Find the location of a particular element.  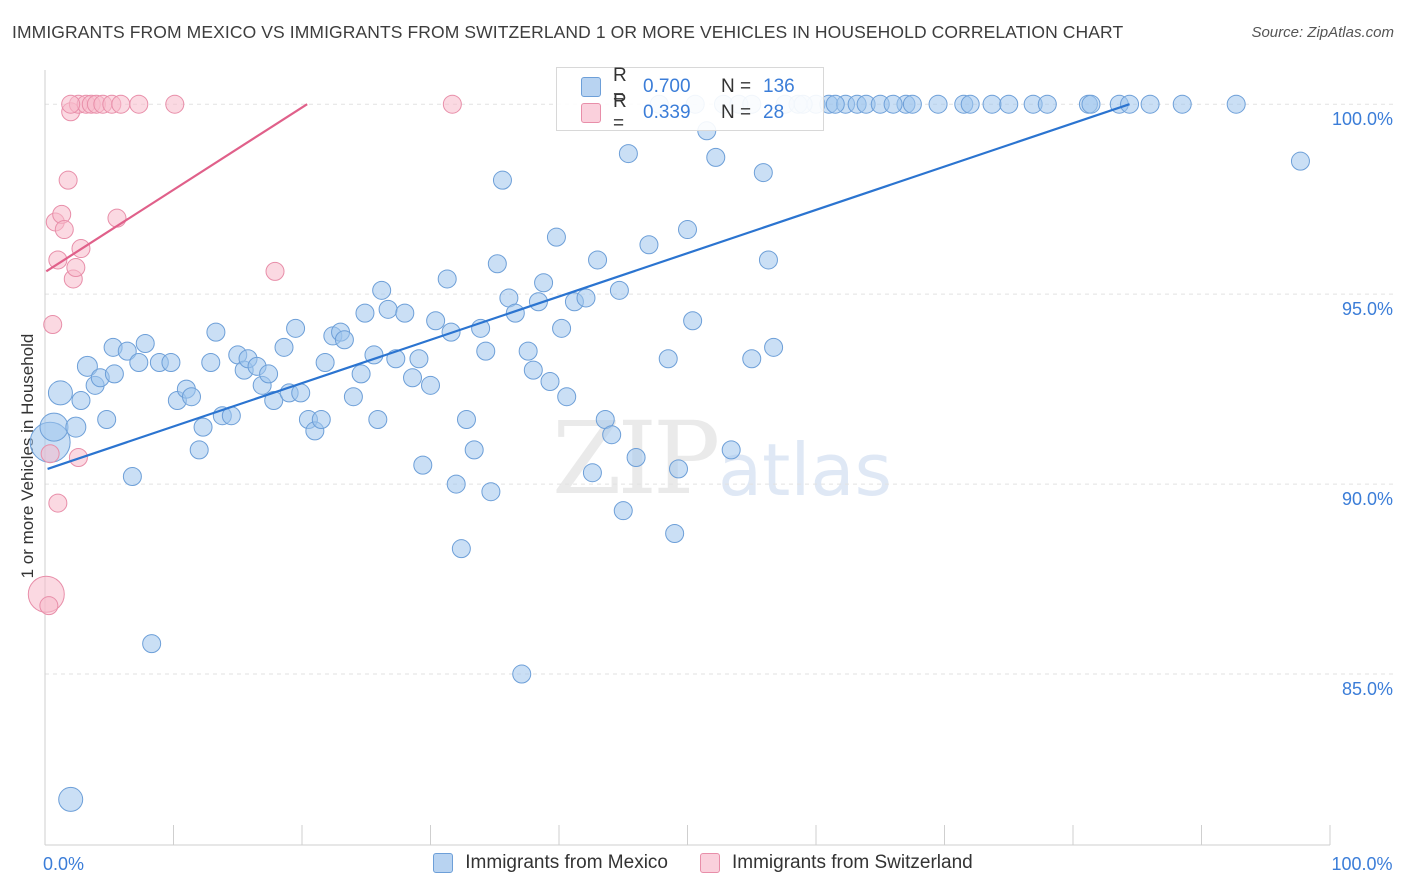

stats-row-switzerland: R = 0.339 N = 28 is located at coordinates (683, 112).